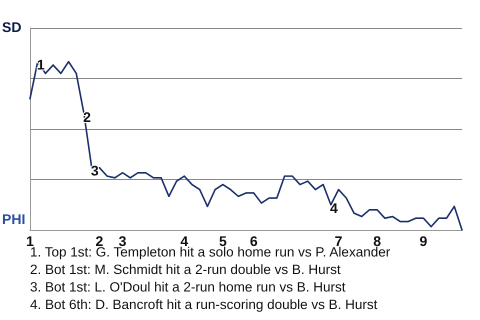 Image resolution: width=480 pixels, height=320 pixels. Describe the element at coordinates (254, 241) in the screenshot. I see `x-tick-label: 6` at that location.